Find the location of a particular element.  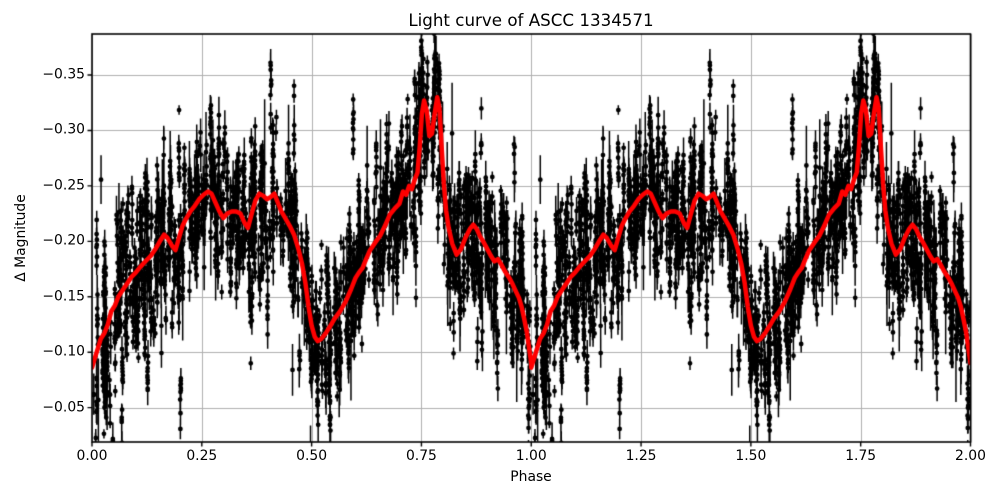

y-tick-label: −0.25 is located at coordinates (63, 185).